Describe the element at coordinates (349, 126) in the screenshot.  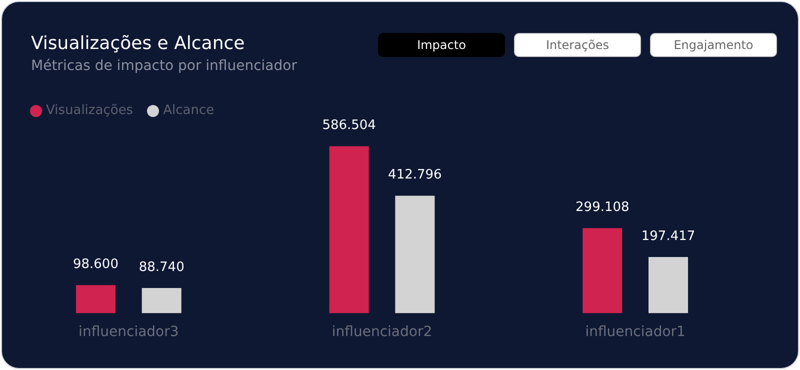
I see `data-label: 586.504` at that location.